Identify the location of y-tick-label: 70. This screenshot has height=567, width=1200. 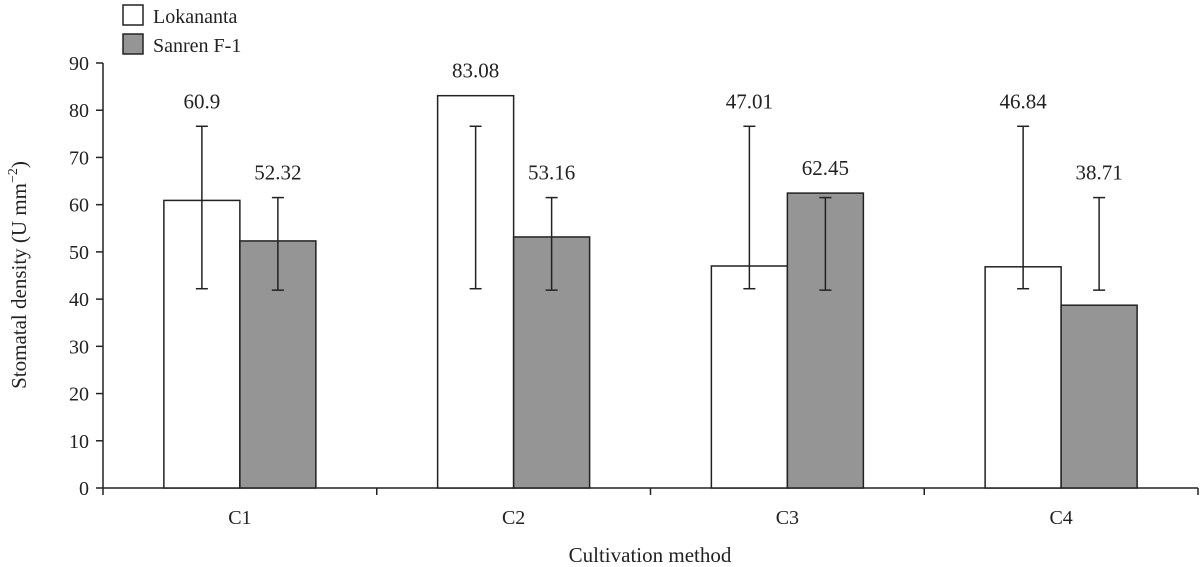
(79, 158).